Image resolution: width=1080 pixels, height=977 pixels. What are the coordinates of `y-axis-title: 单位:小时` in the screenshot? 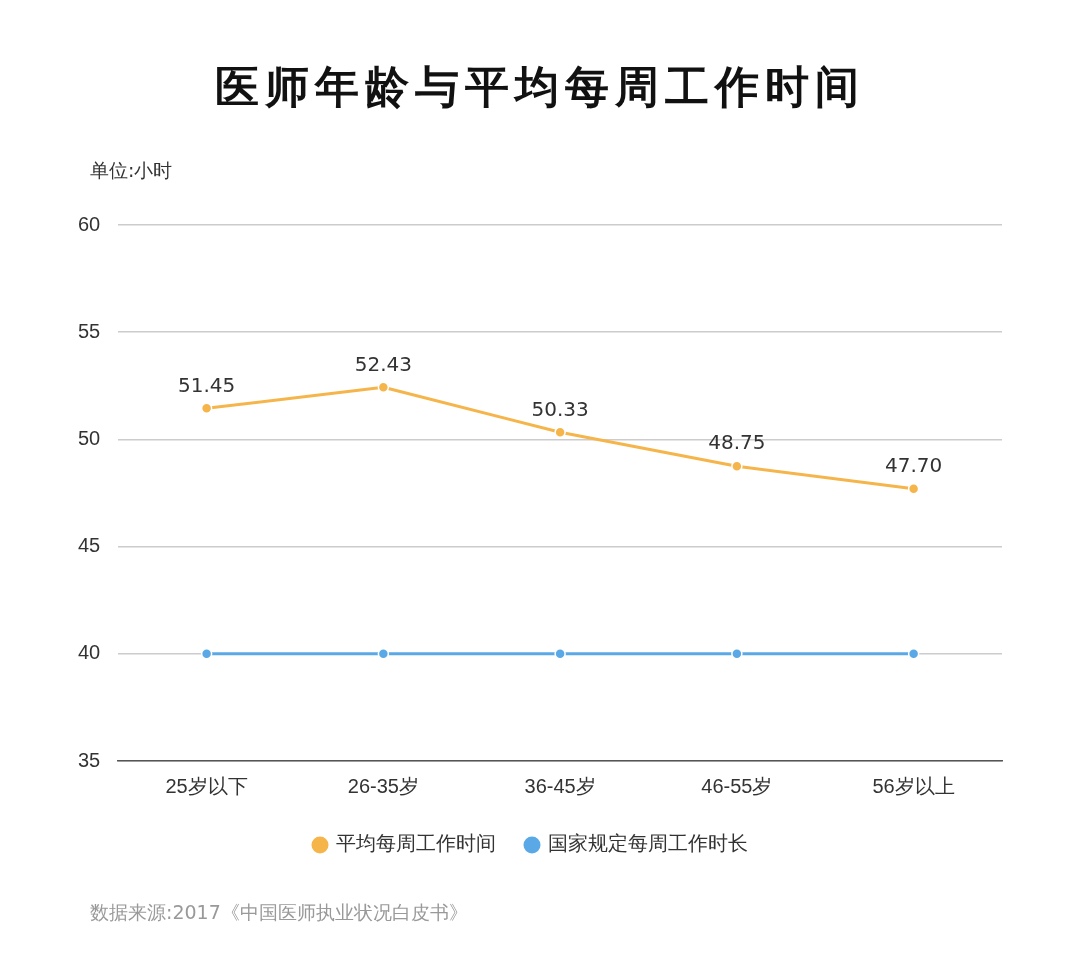 It's located at (131, 170).